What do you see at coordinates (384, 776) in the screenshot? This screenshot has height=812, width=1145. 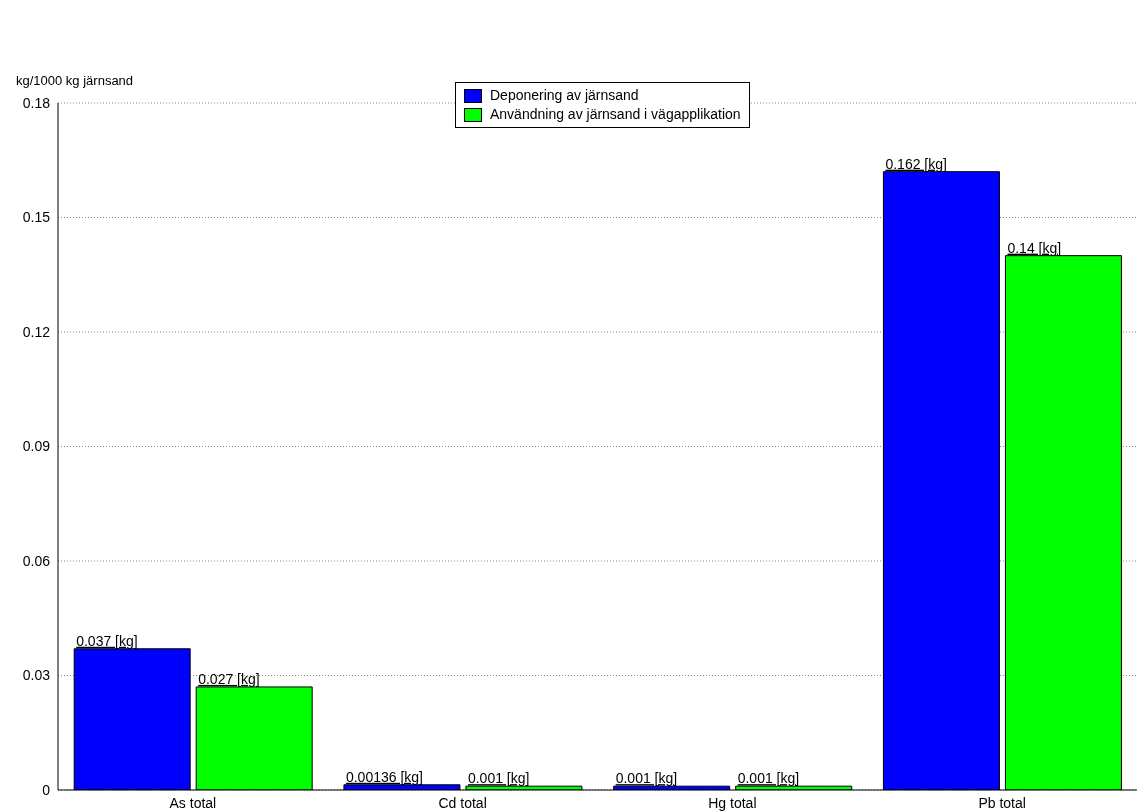 I see `data-label: 0.00136 [kg]` at bounding box center [384, 776].